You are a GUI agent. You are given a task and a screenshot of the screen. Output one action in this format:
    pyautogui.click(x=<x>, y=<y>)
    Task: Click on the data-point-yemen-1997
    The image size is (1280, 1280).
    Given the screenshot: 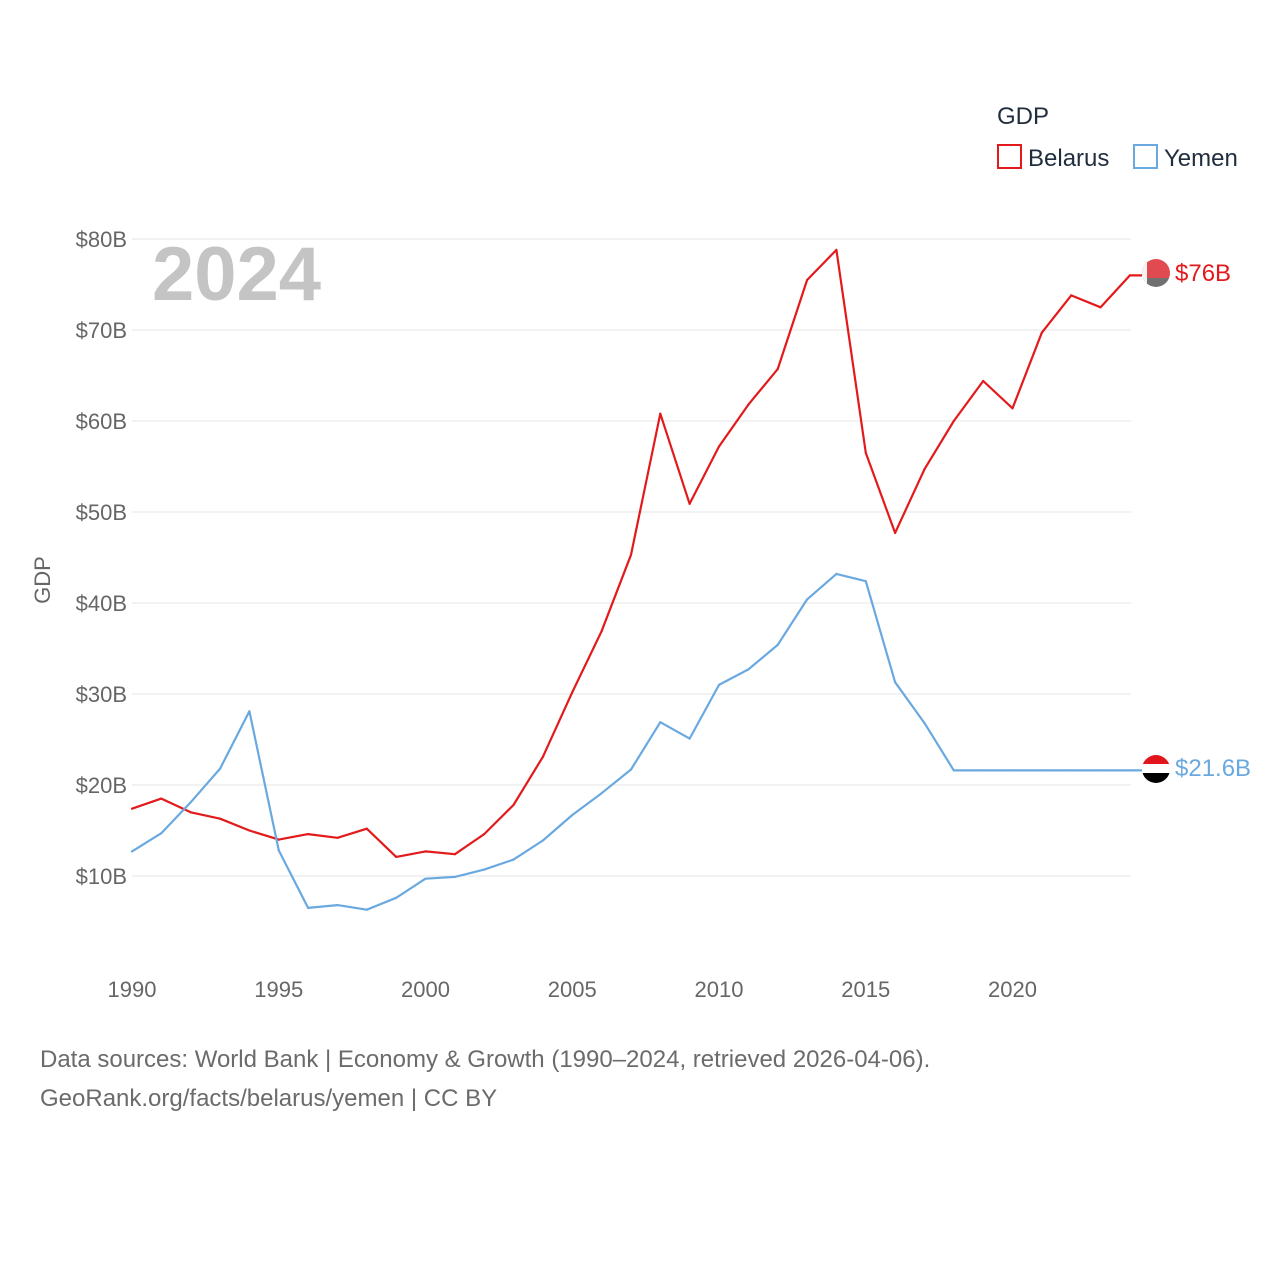 What is the action you would take?
    pyautogui.click(x=337, y=905)
    